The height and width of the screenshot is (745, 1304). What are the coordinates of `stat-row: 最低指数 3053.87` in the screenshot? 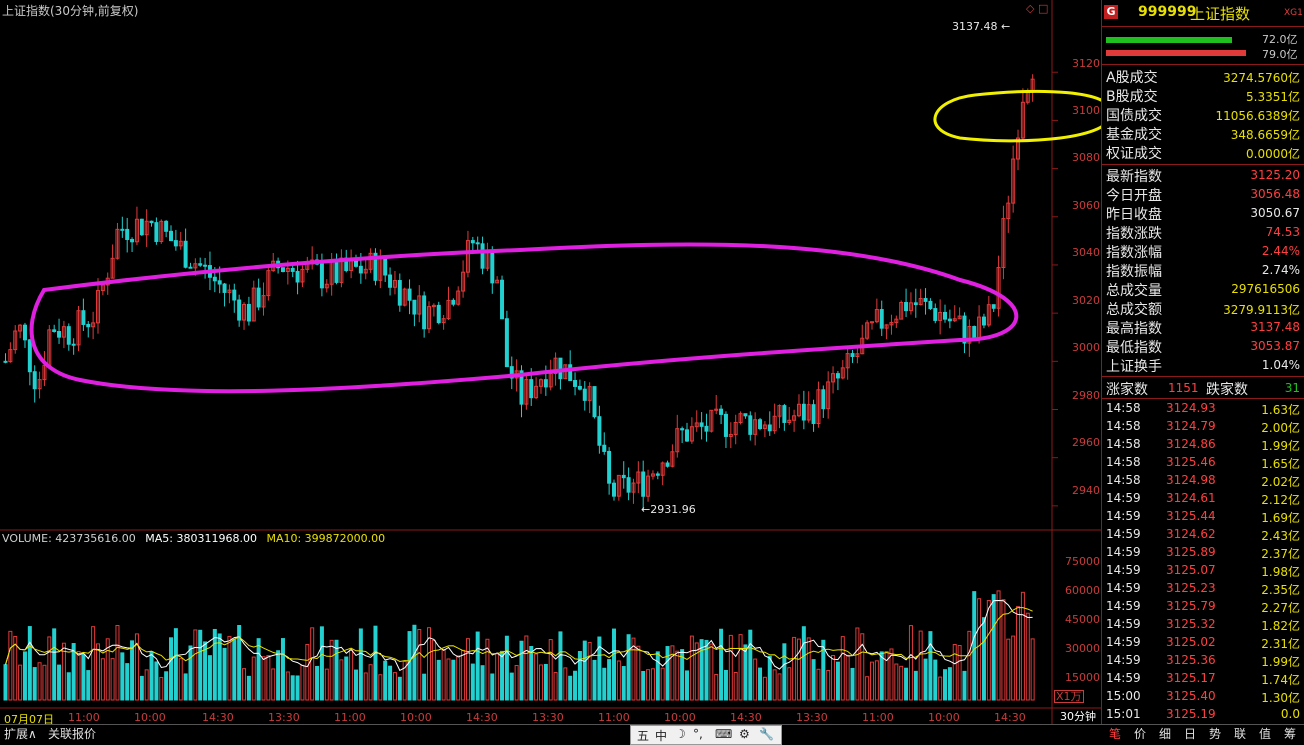 It's located at (1204, 346).